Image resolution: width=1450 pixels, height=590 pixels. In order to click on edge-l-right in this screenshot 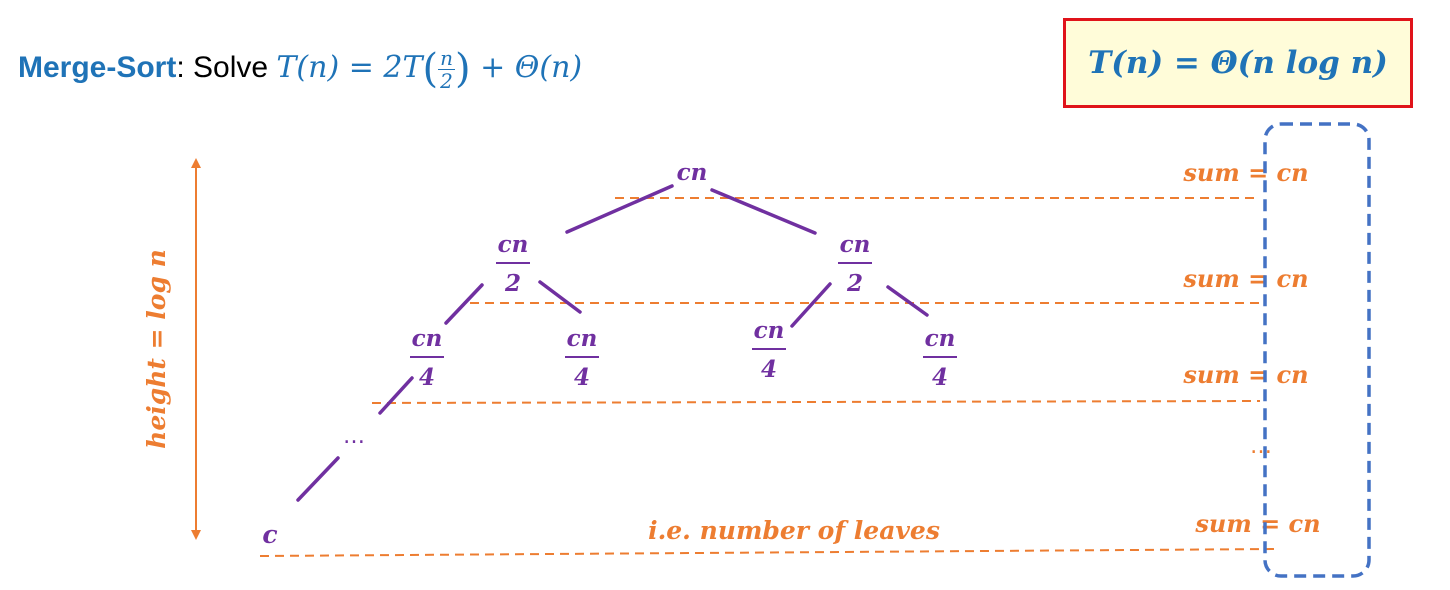, I will do `click(560, 297)`.